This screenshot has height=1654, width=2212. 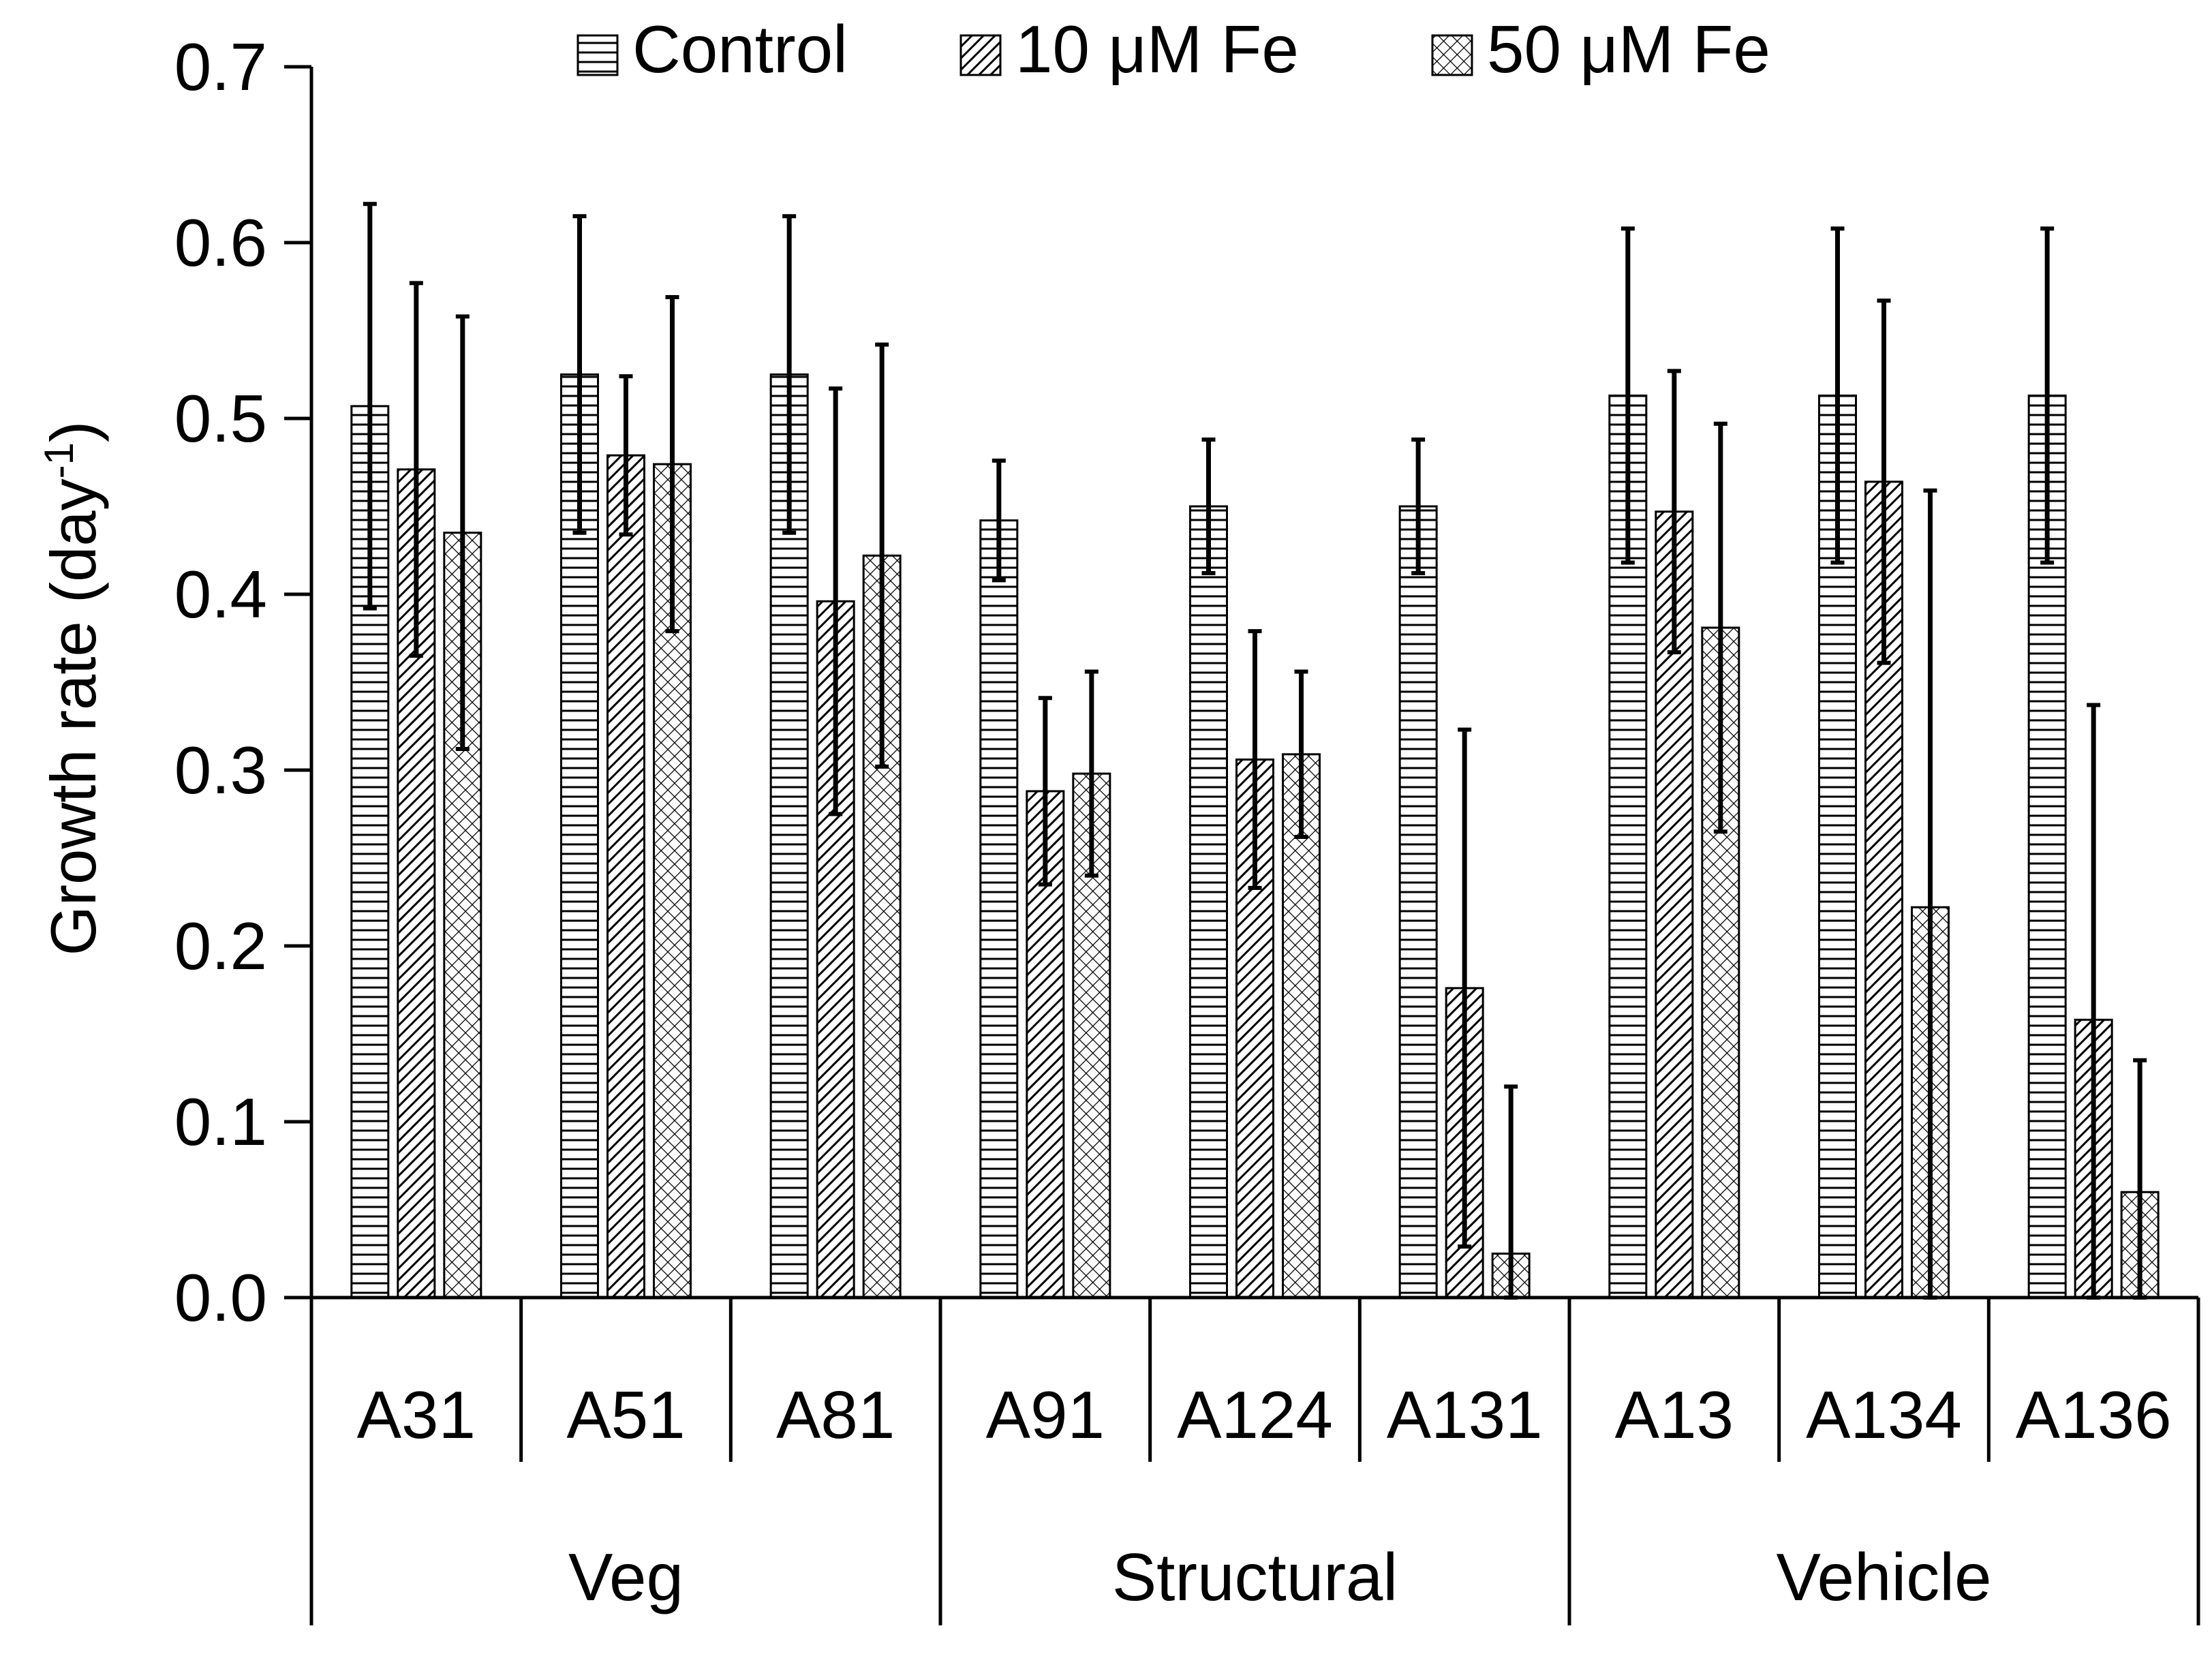 What do you see at coordinates (220, 418) in the screenshot?
I see `y-tick-label: 0.5` at bounding box center [220, 418].